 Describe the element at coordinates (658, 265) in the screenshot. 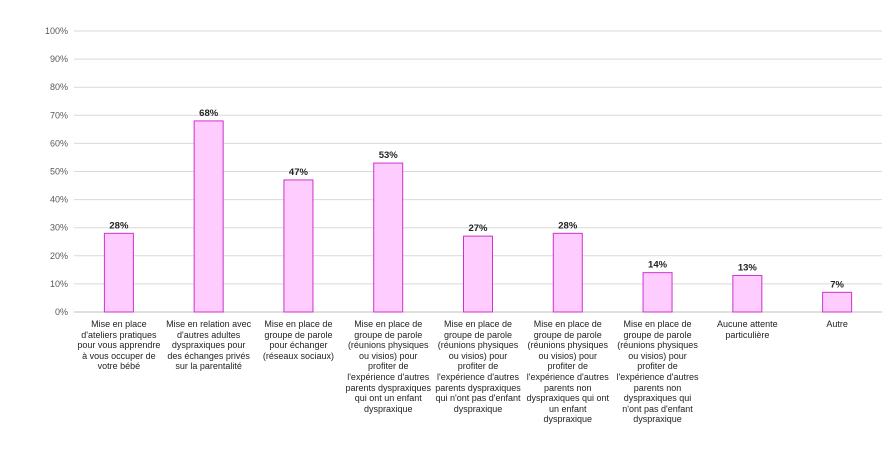

I see `data-label: 14%` at that location.